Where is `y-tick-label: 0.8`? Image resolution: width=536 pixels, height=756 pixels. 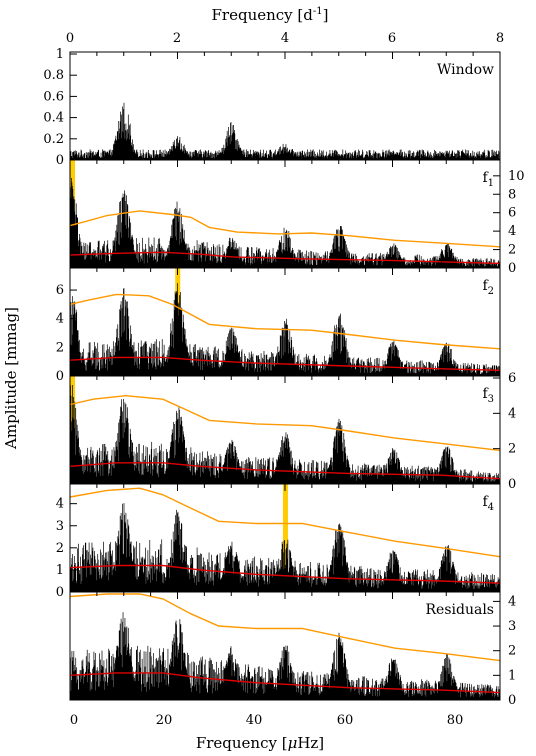
y-tick-label: 0.8 is located at coordinates (53, 75).